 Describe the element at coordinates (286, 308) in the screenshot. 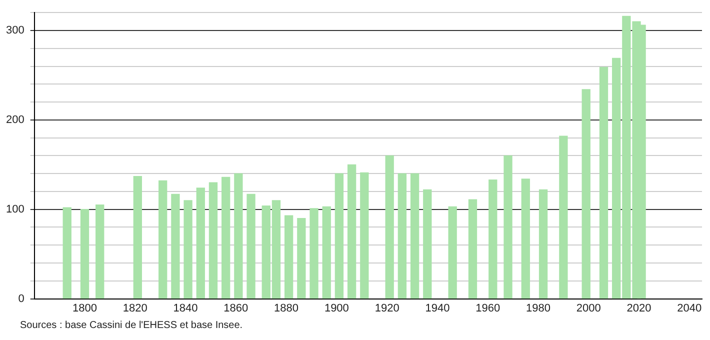

I see `x-tick-label: 1880` at that location.